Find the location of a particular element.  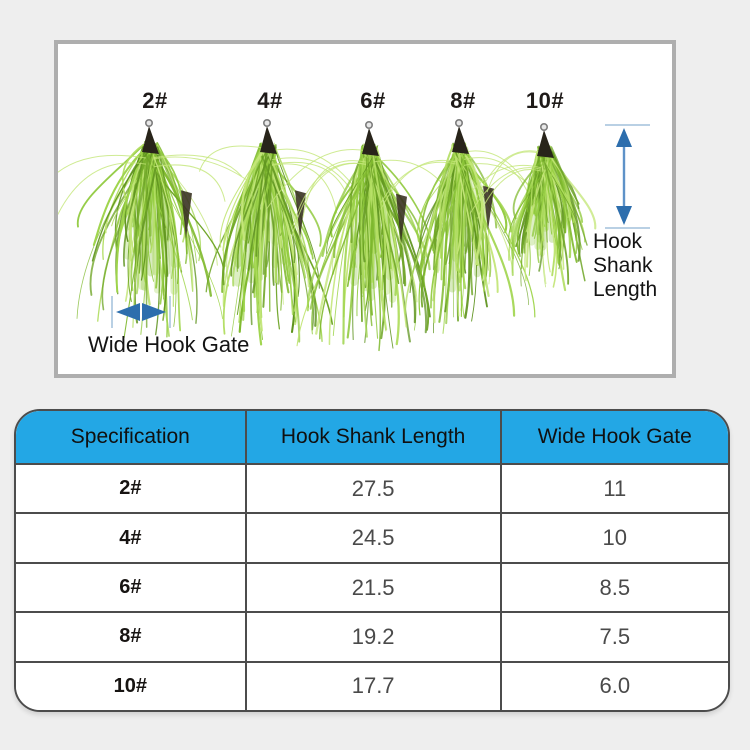

hook-gate-cell: 10 is located at coordinates (615, 538).